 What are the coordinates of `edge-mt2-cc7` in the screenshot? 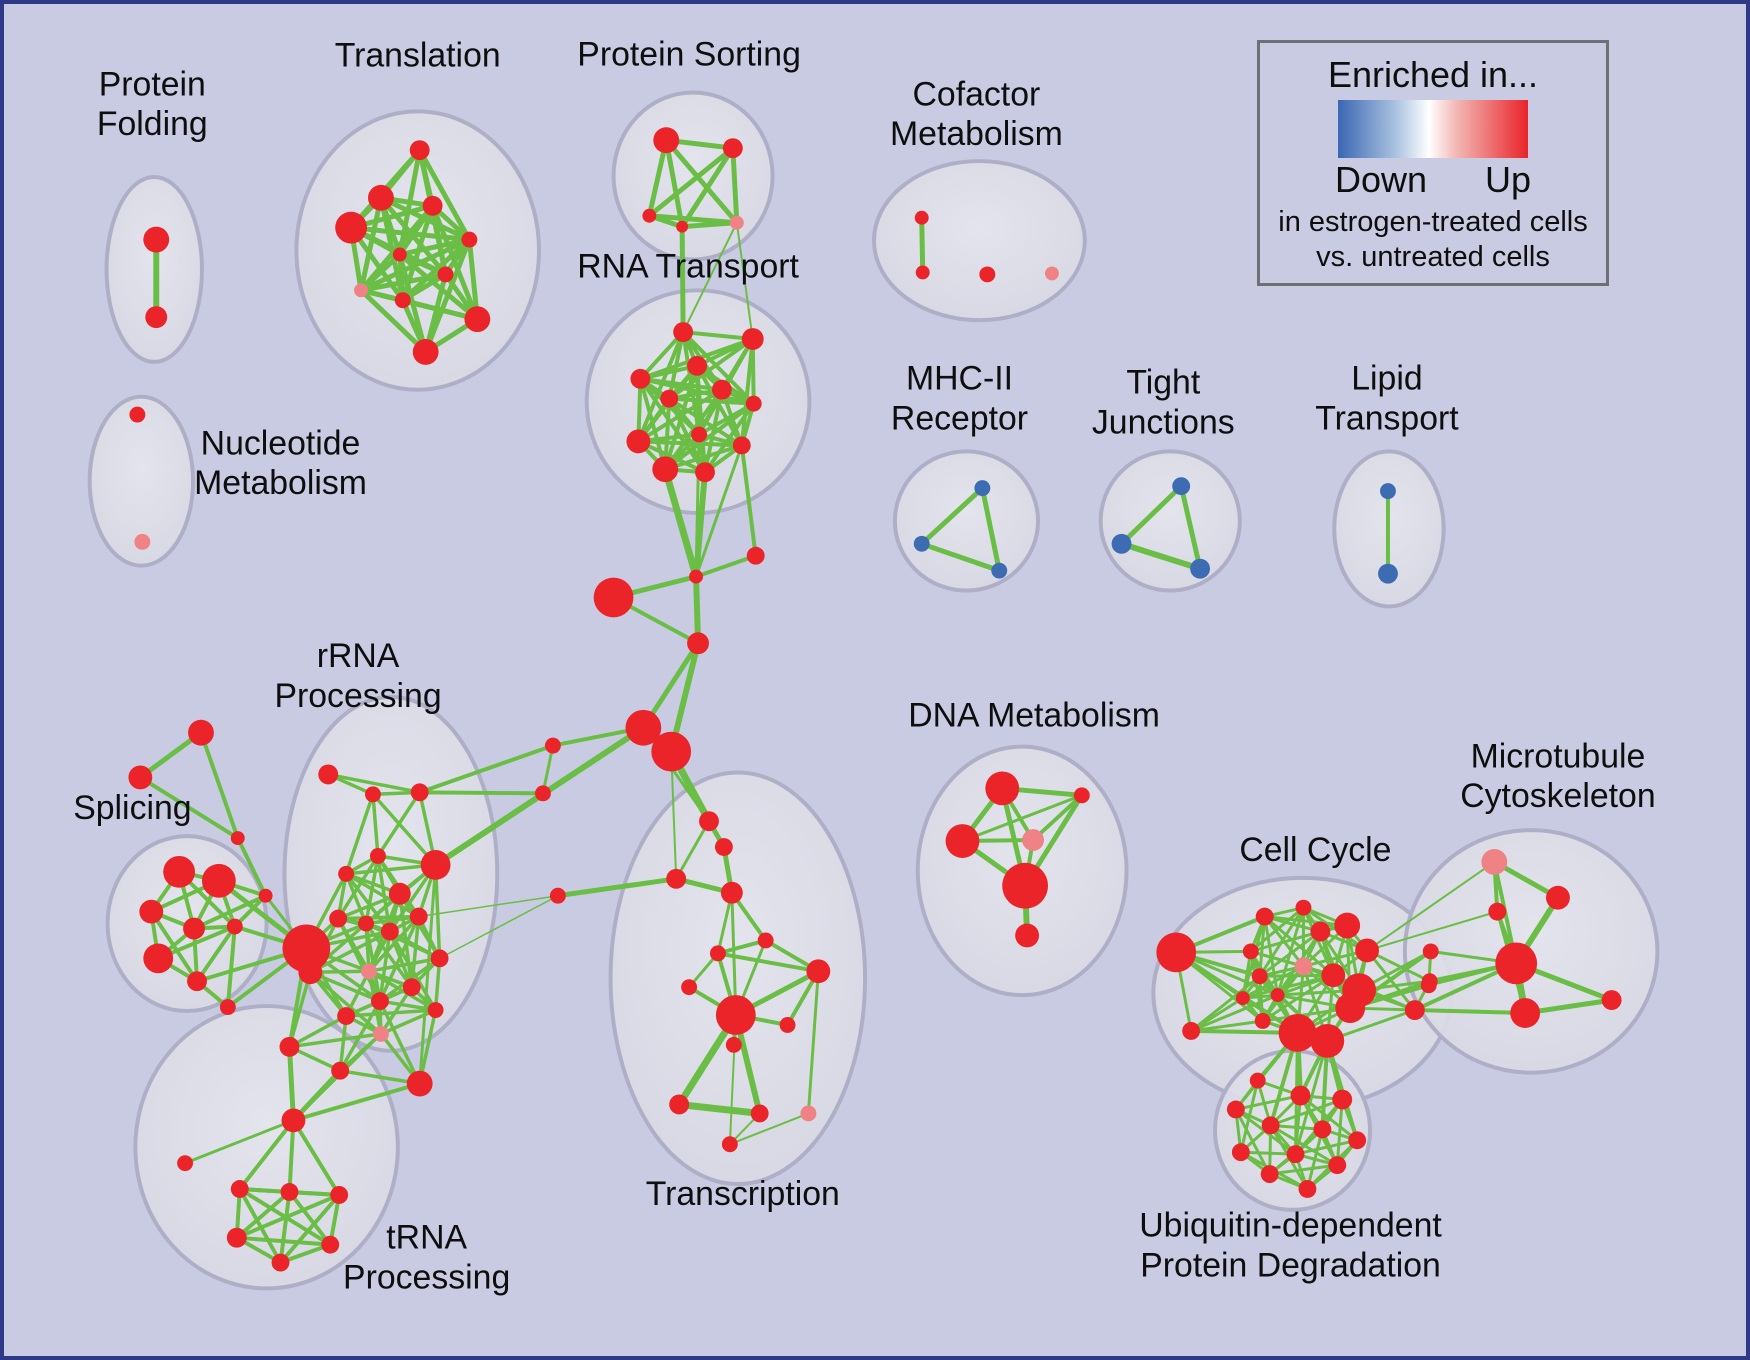 It's located at (1432, 931).